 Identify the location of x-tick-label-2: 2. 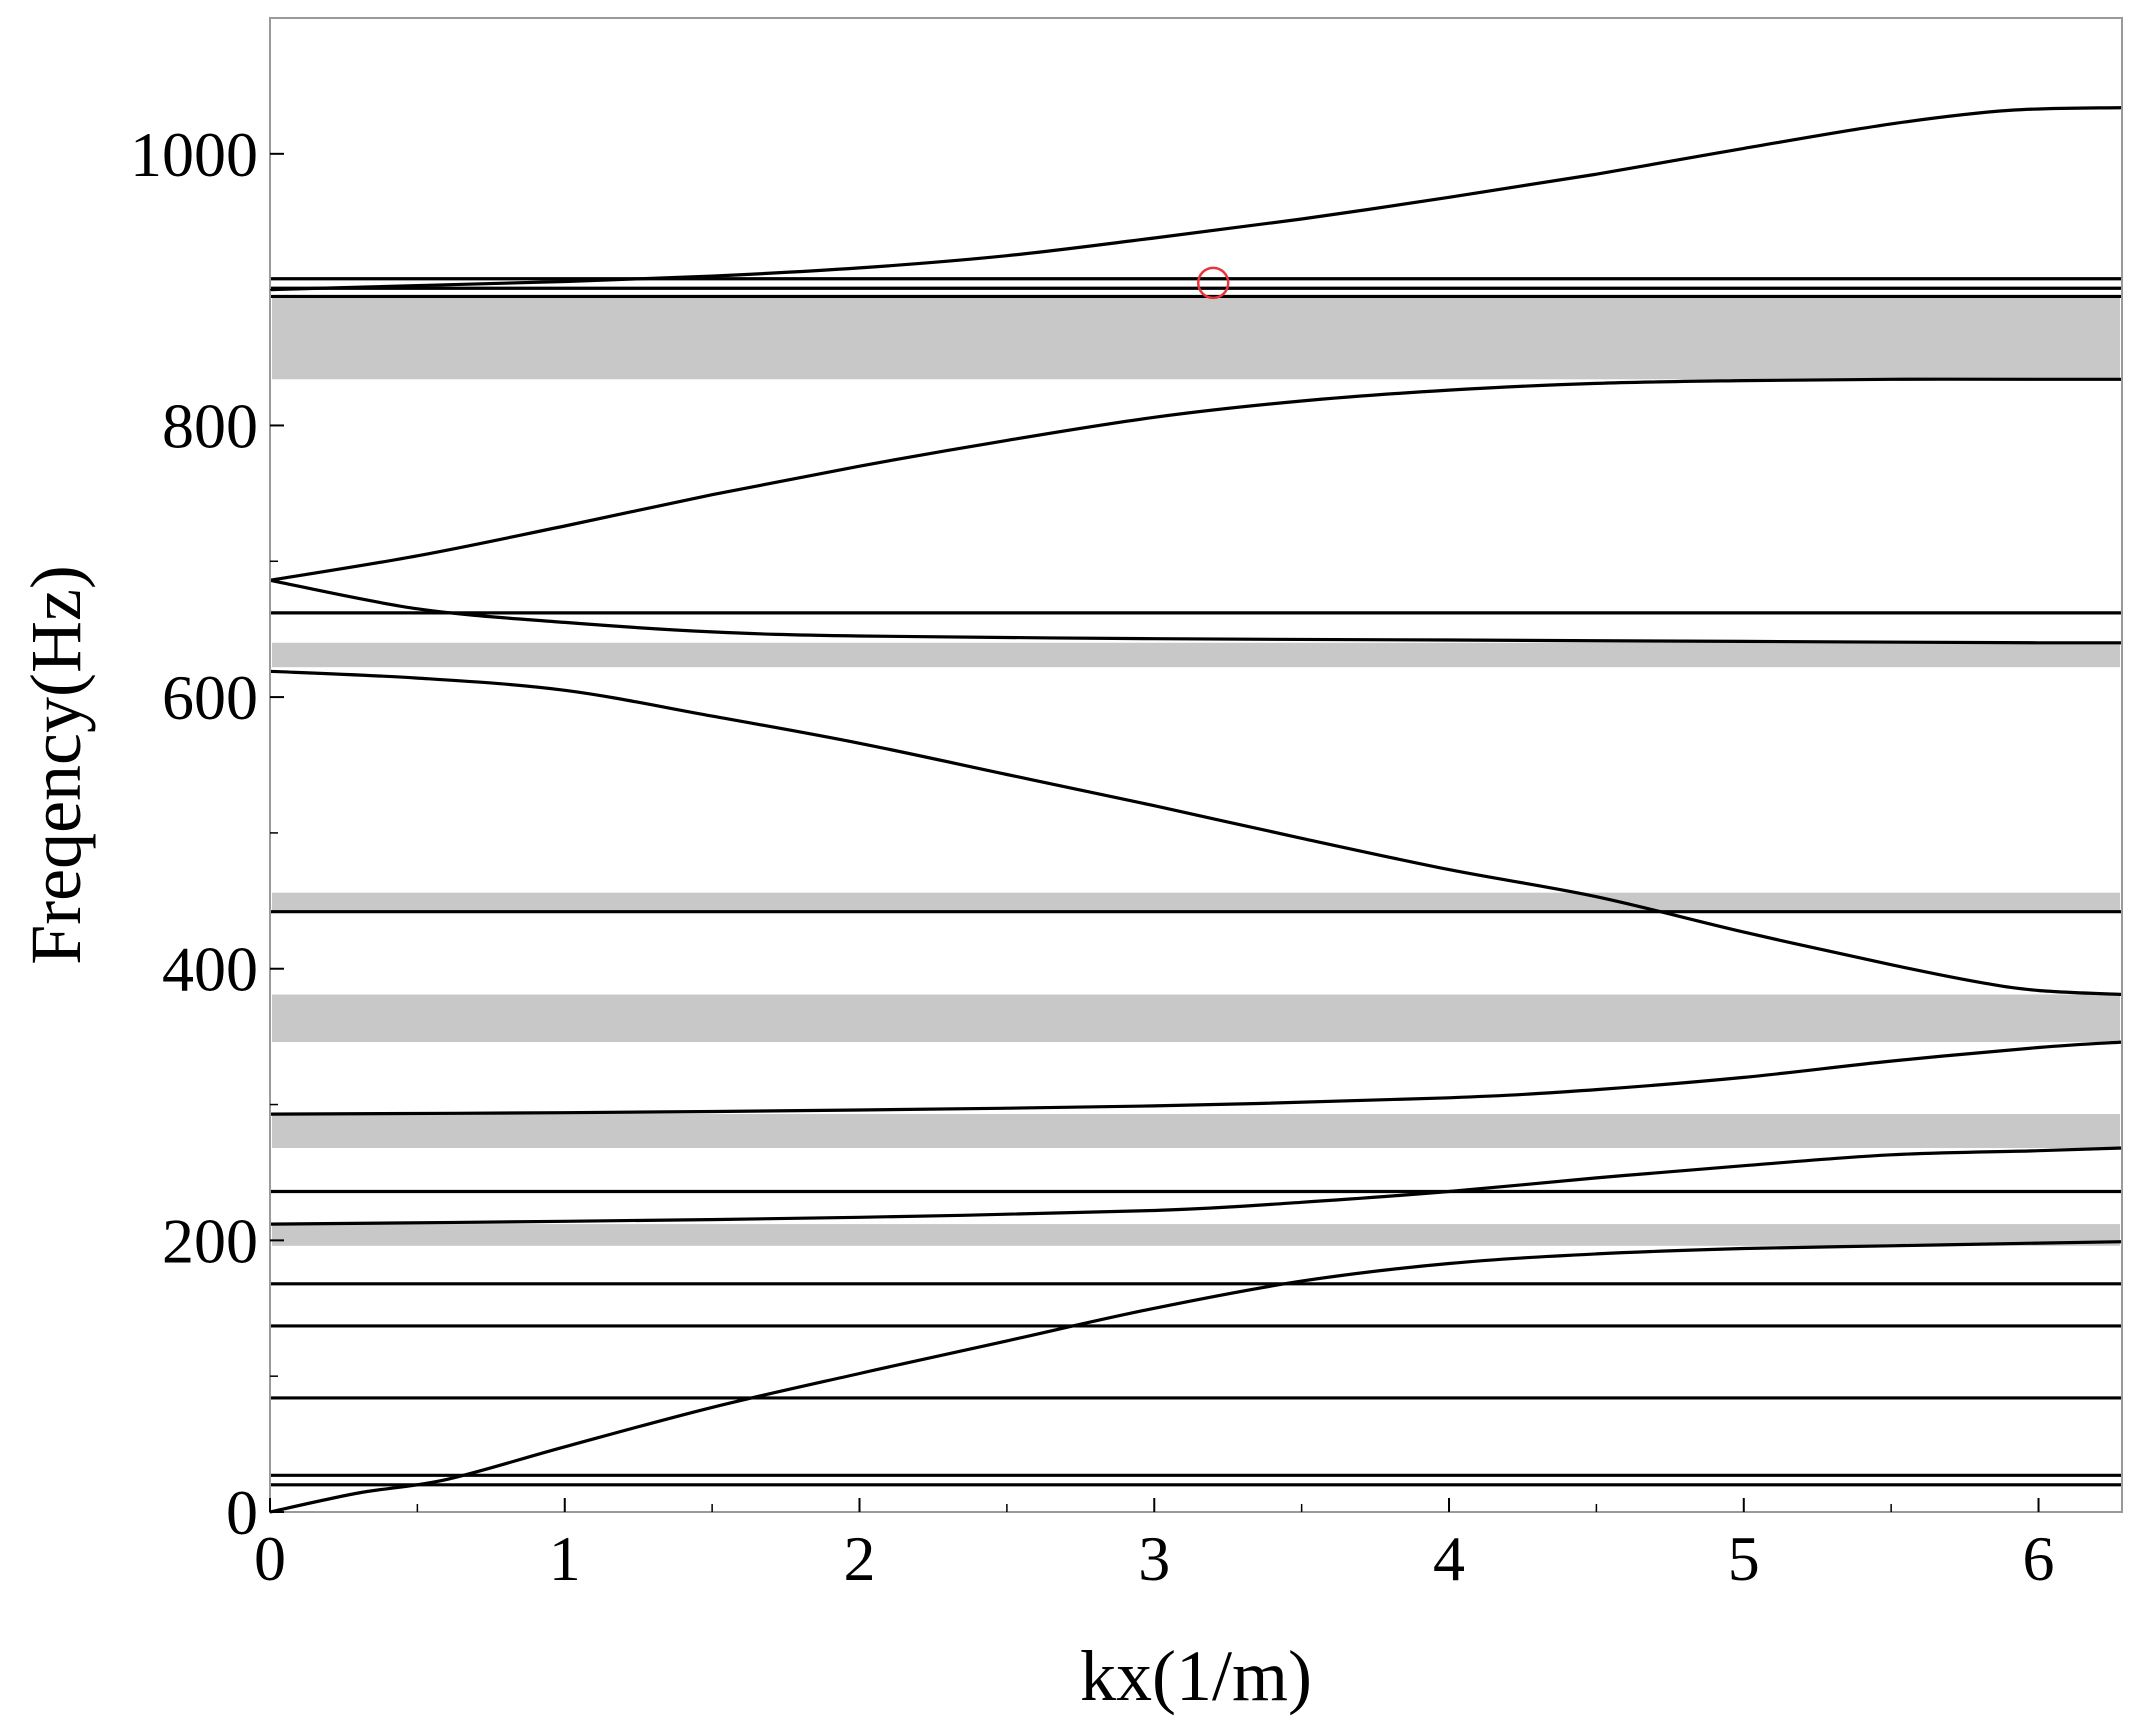
(860, 1558).